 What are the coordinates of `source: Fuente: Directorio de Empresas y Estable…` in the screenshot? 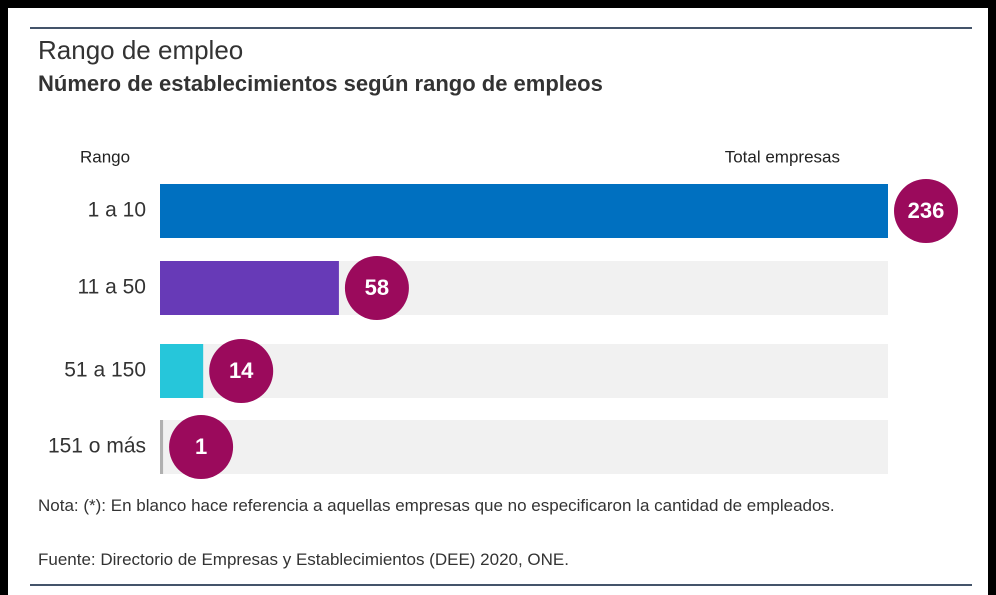 It's located at (303, 559).